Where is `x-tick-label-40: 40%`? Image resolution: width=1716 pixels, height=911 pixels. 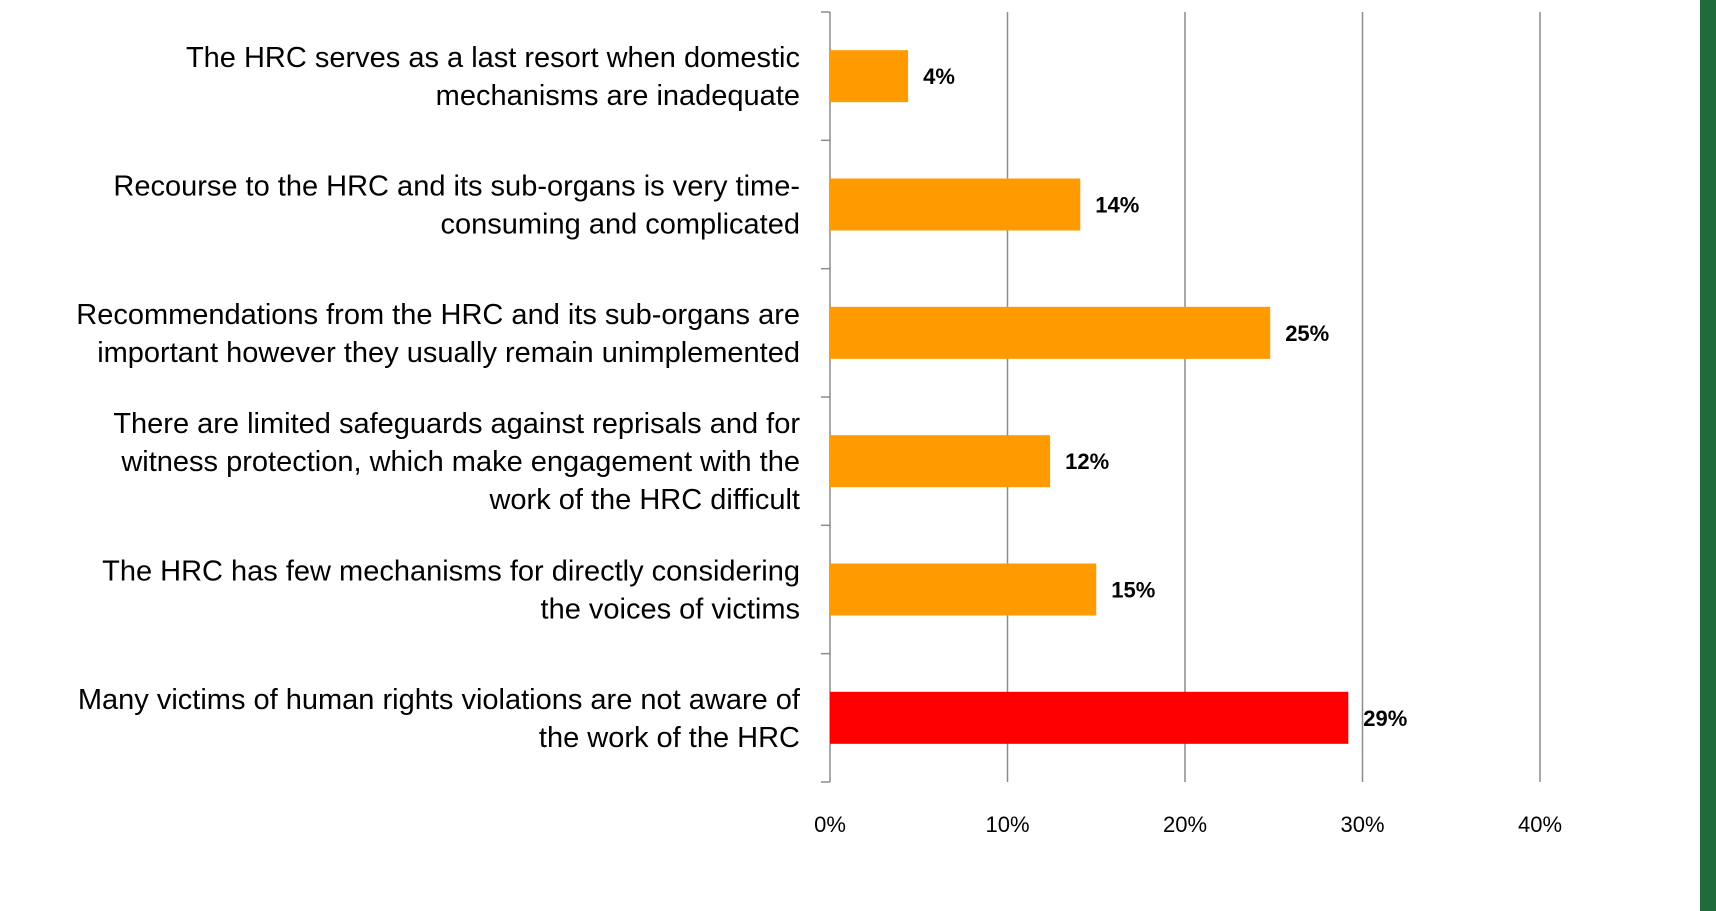
x-tick-label-40: 40% is located at coordinates (1540, 824).